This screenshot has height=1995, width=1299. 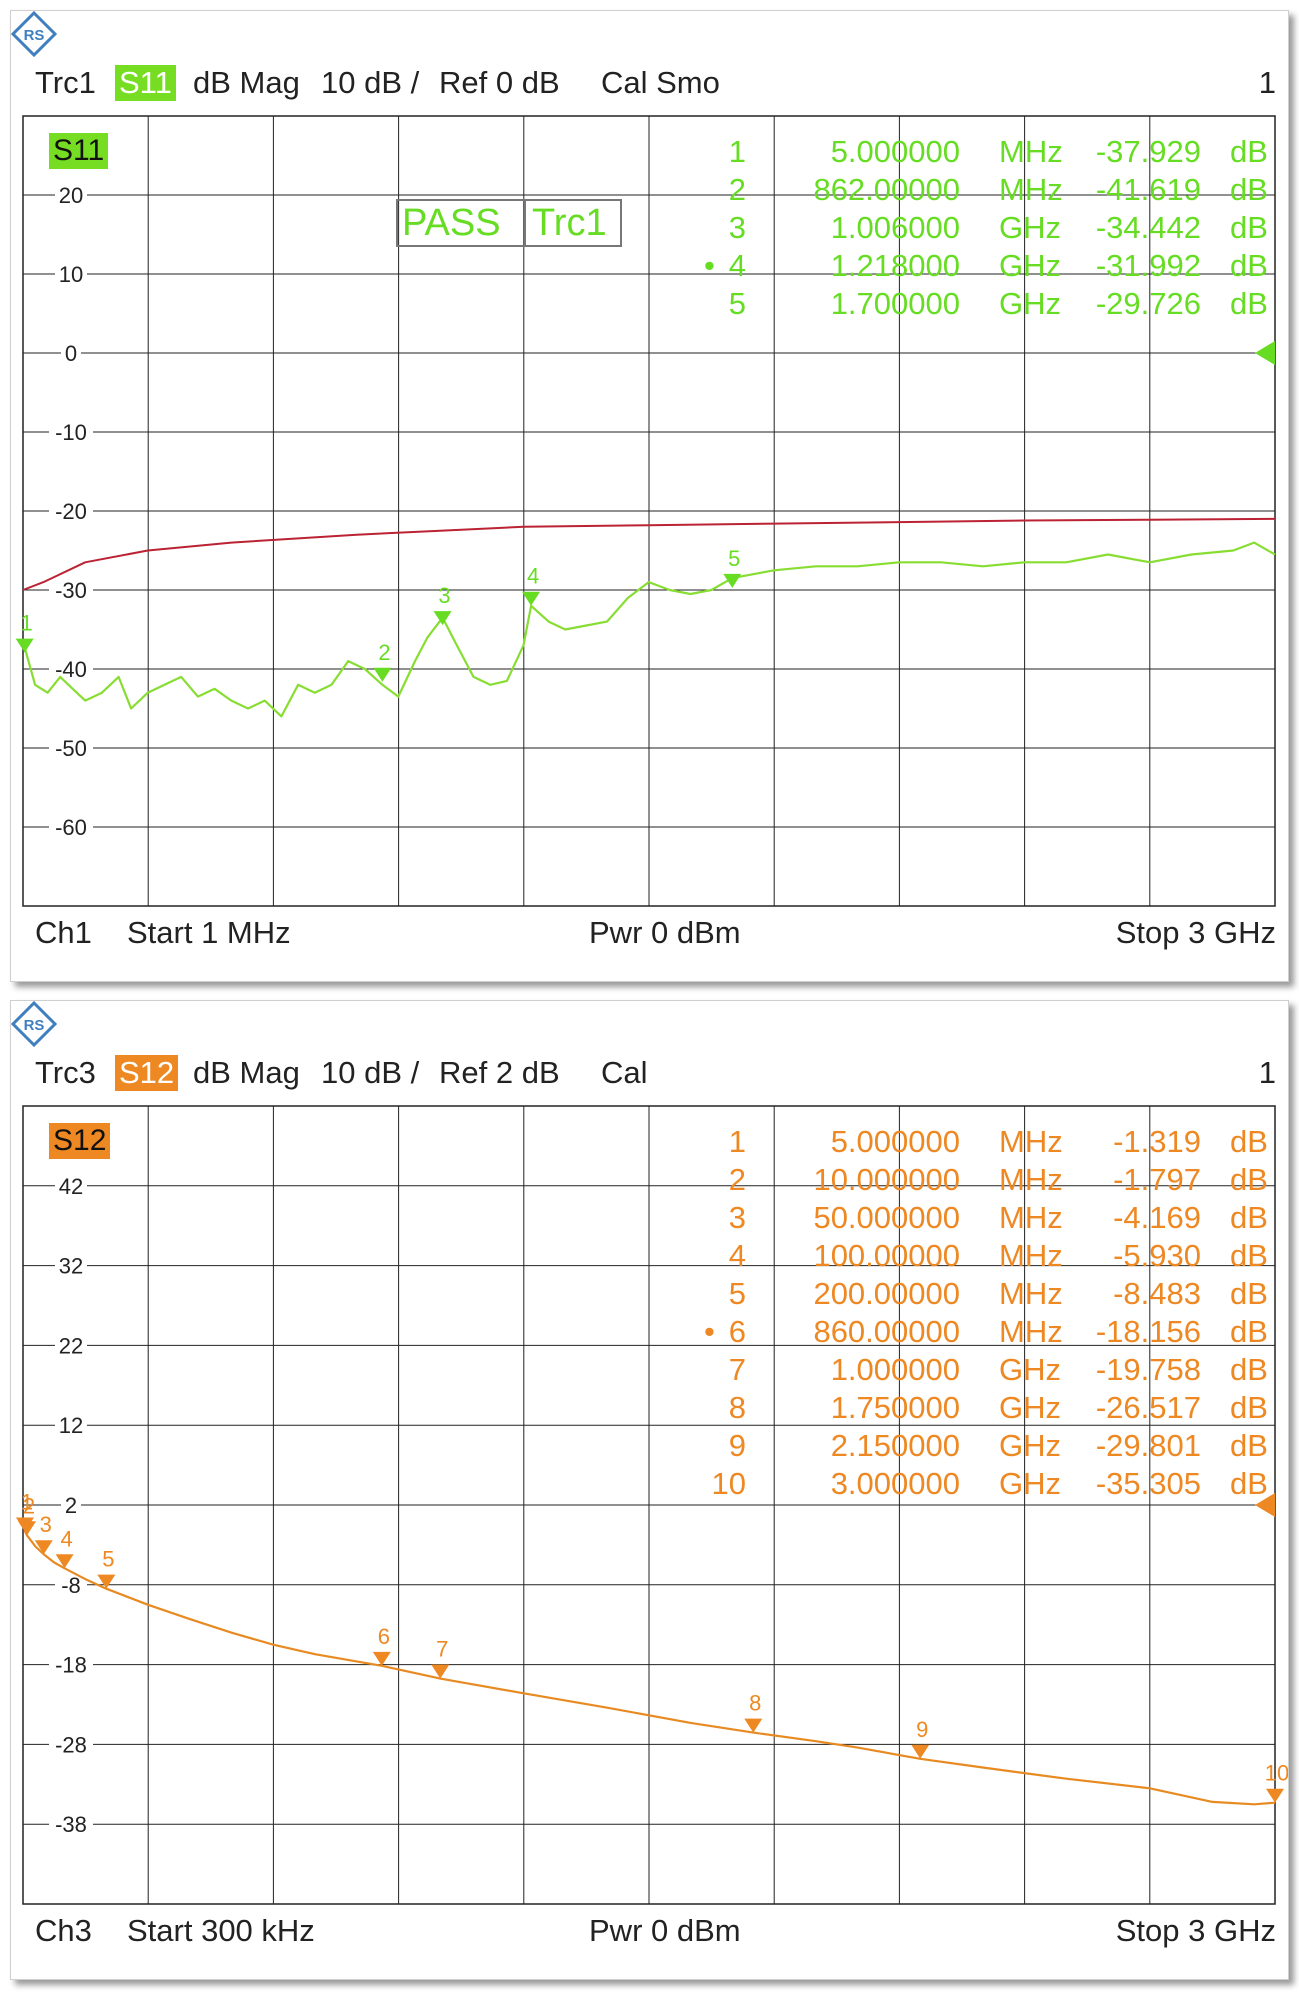 What do you see at coordinates (643, 1294) in the screenshot?
I see `marker-row: 5 200.00000 MHz -8.483 dB` at bounding box center [643, 1294].